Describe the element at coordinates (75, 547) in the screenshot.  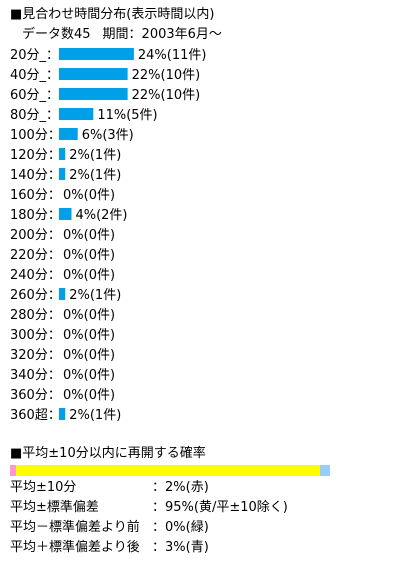
I see `probability-row-label: 平均＋標準偏差より後` at that location.